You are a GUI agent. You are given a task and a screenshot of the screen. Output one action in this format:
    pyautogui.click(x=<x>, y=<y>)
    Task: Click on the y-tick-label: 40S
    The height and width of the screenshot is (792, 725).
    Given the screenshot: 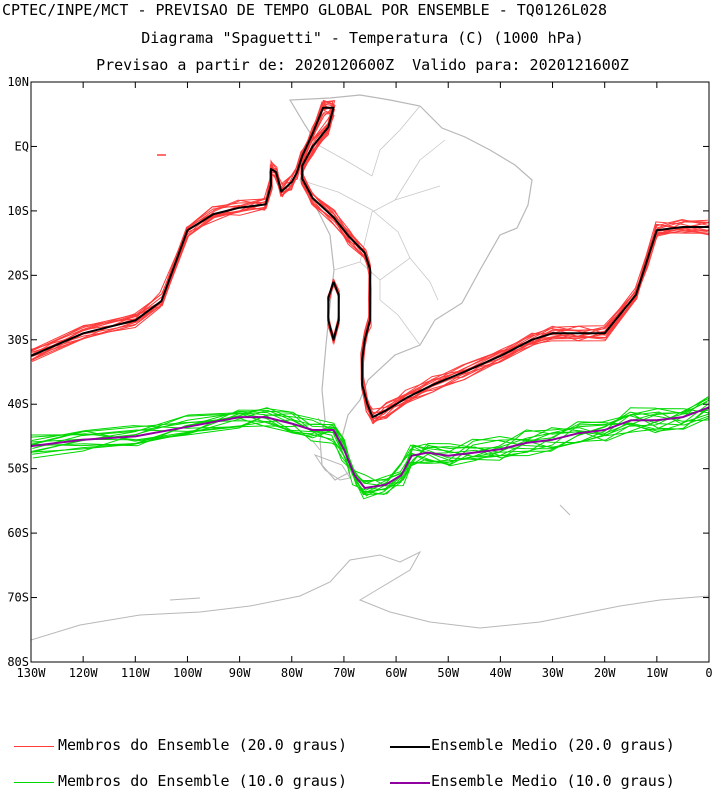 What is the action you would take?
    pyautogui.click(x=18, y=404)
    